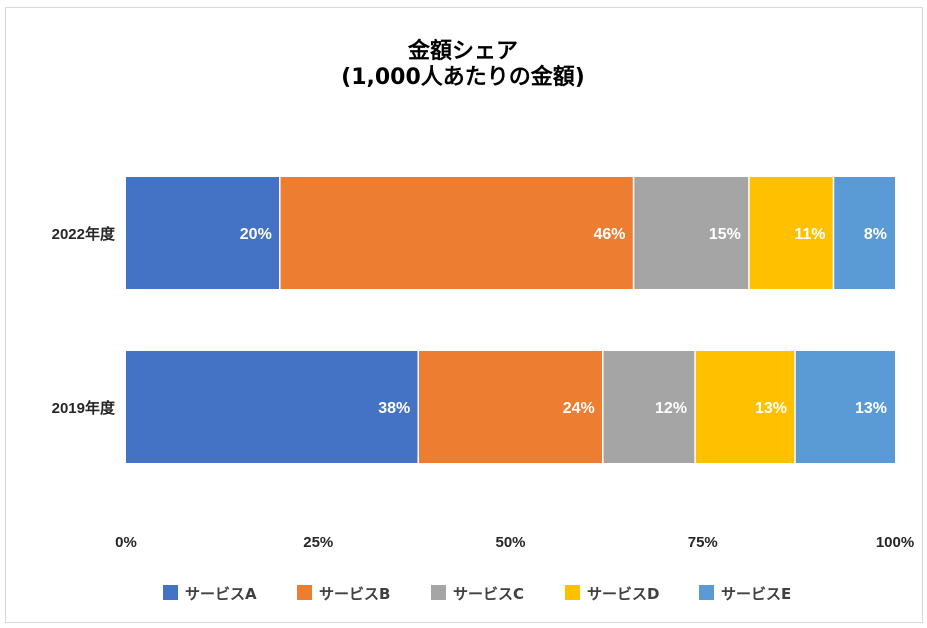 The width and height of the screenshot is (927, 628). Describe the element at coordinates (671, 408) in the screenshot. I see `data-label: 12%` at that location.